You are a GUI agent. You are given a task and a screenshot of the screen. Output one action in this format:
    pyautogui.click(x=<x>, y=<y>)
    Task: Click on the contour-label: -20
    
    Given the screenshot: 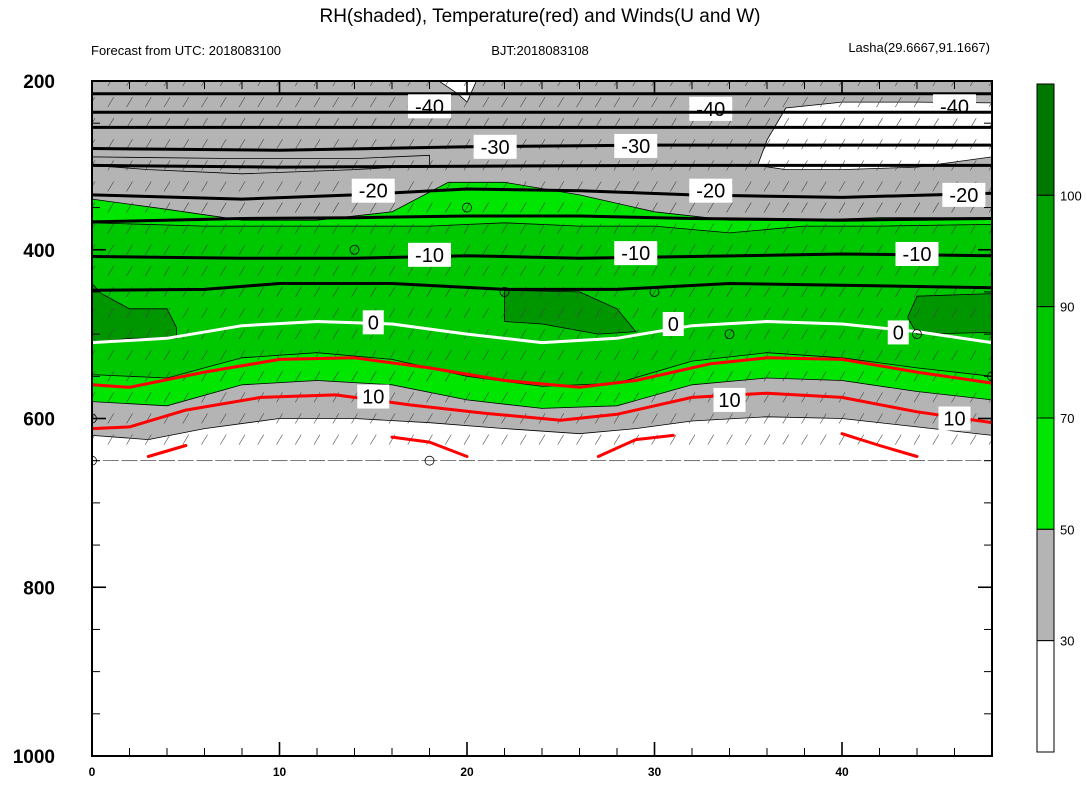 What is the action you would take?
    pyautogui.click(x=963, y=196)
    